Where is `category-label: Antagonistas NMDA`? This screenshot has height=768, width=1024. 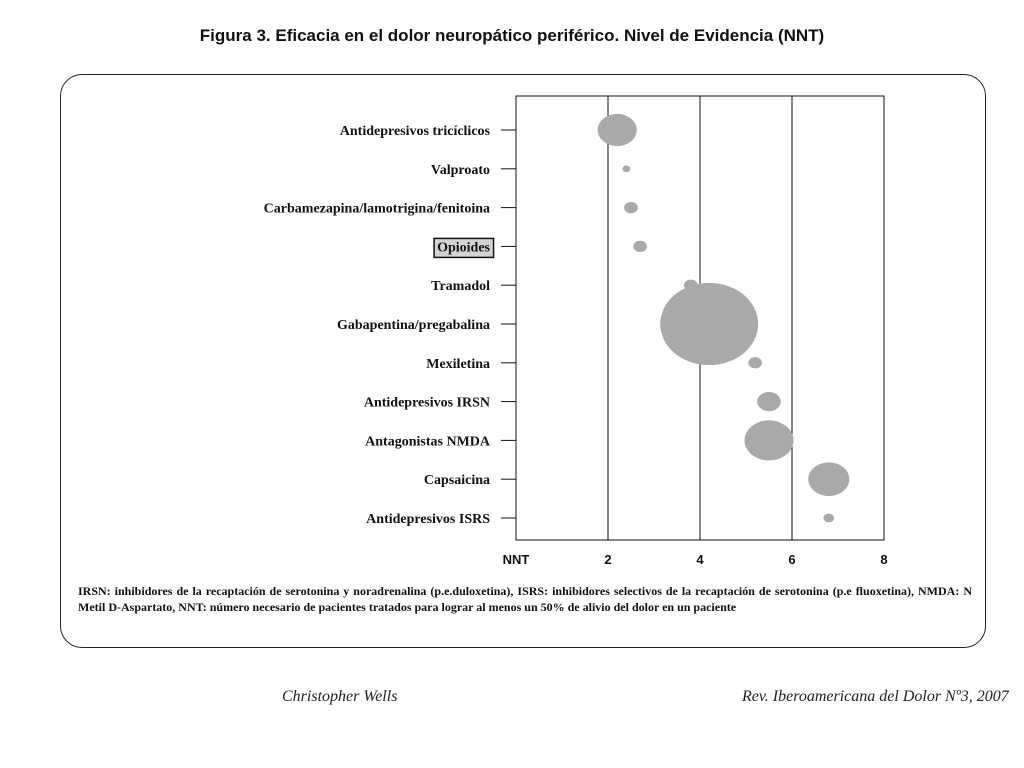 category-label: Antagonistas NMDA is located at coordinates (428, 441).